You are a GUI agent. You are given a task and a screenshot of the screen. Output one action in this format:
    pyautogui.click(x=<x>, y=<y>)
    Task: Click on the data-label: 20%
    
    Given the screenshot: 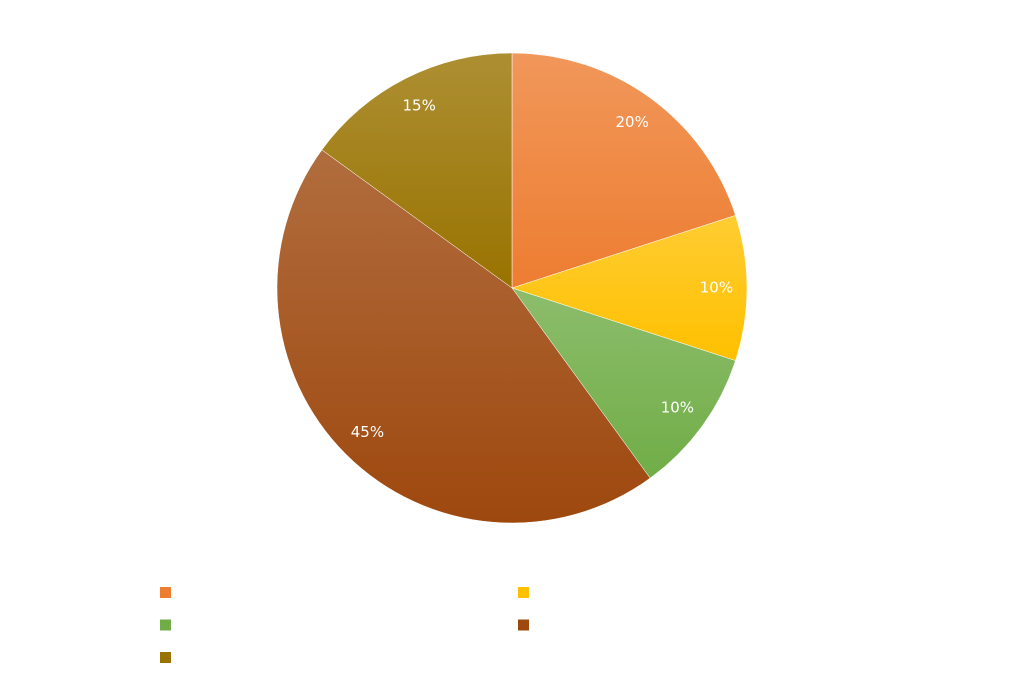 What is the action you would take?
    pyautogui.click(x=632, y=122)
    